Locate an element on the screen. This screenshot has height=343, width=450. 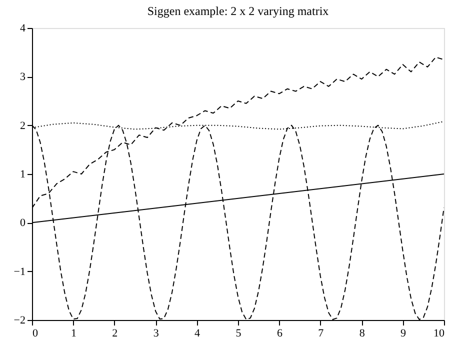
x-tick-label: 1 is located at coordinates (73, 334).